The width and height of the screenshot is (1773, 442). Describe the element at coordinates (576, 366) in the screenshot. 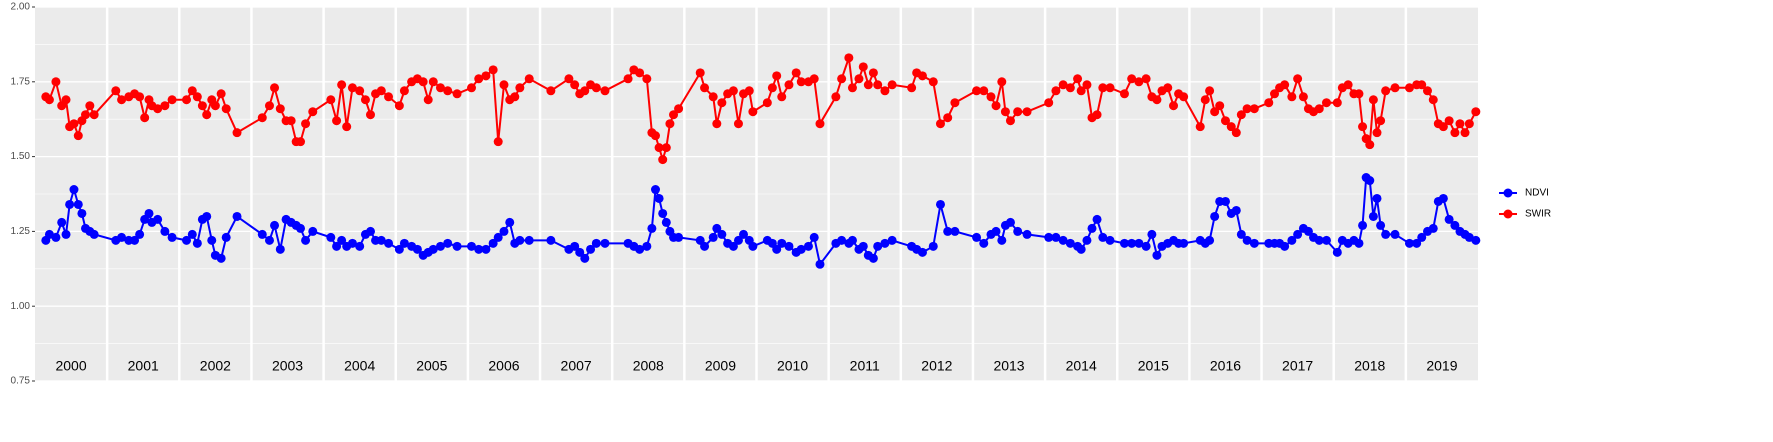

I see `year-label: 2007` at that location.